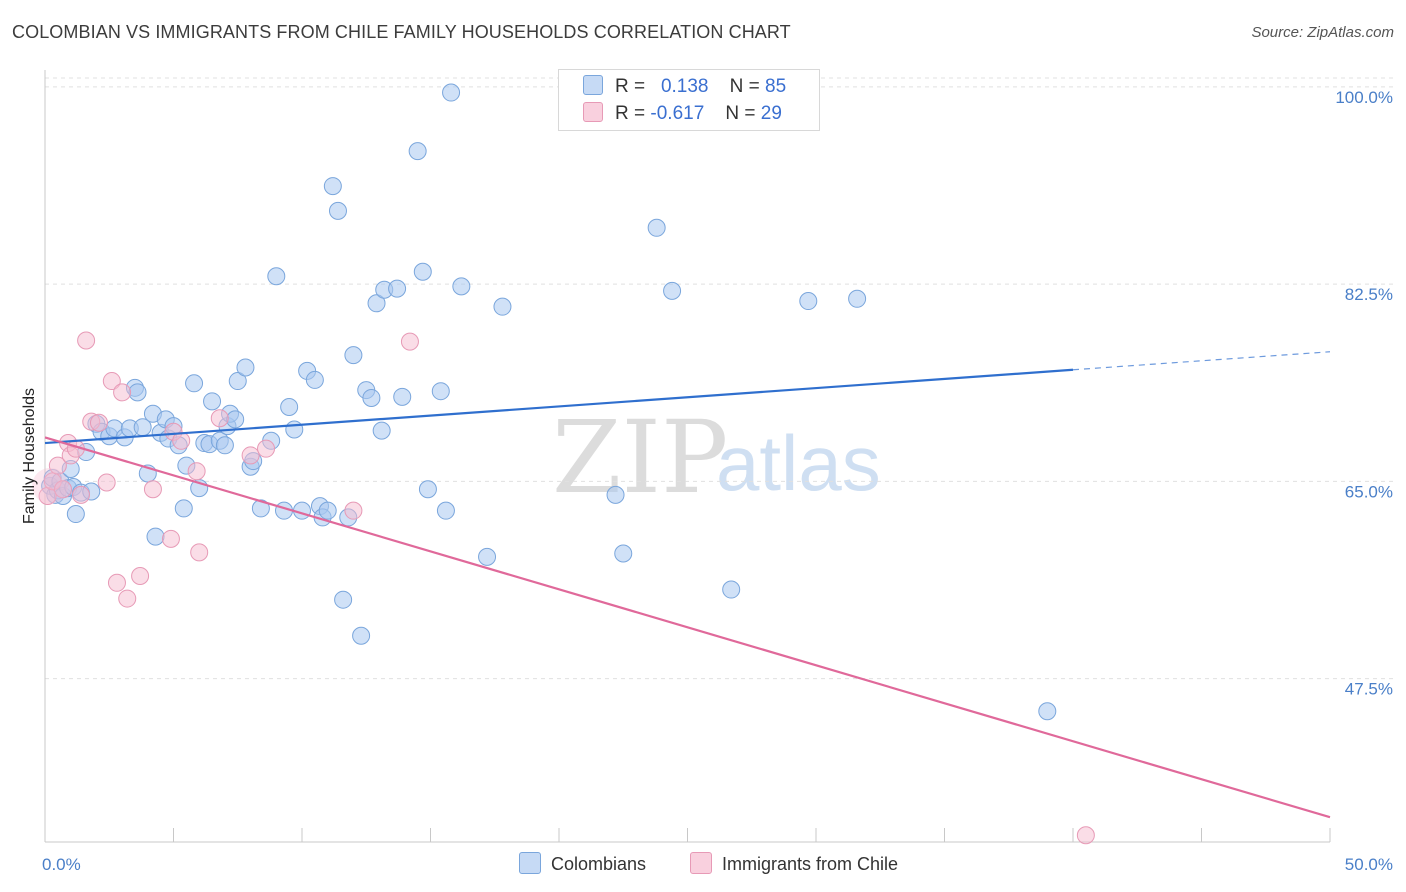 This screenshot has width=1406, height=892. I want to click on legend-r-value: -0.617, so click(677, 113).